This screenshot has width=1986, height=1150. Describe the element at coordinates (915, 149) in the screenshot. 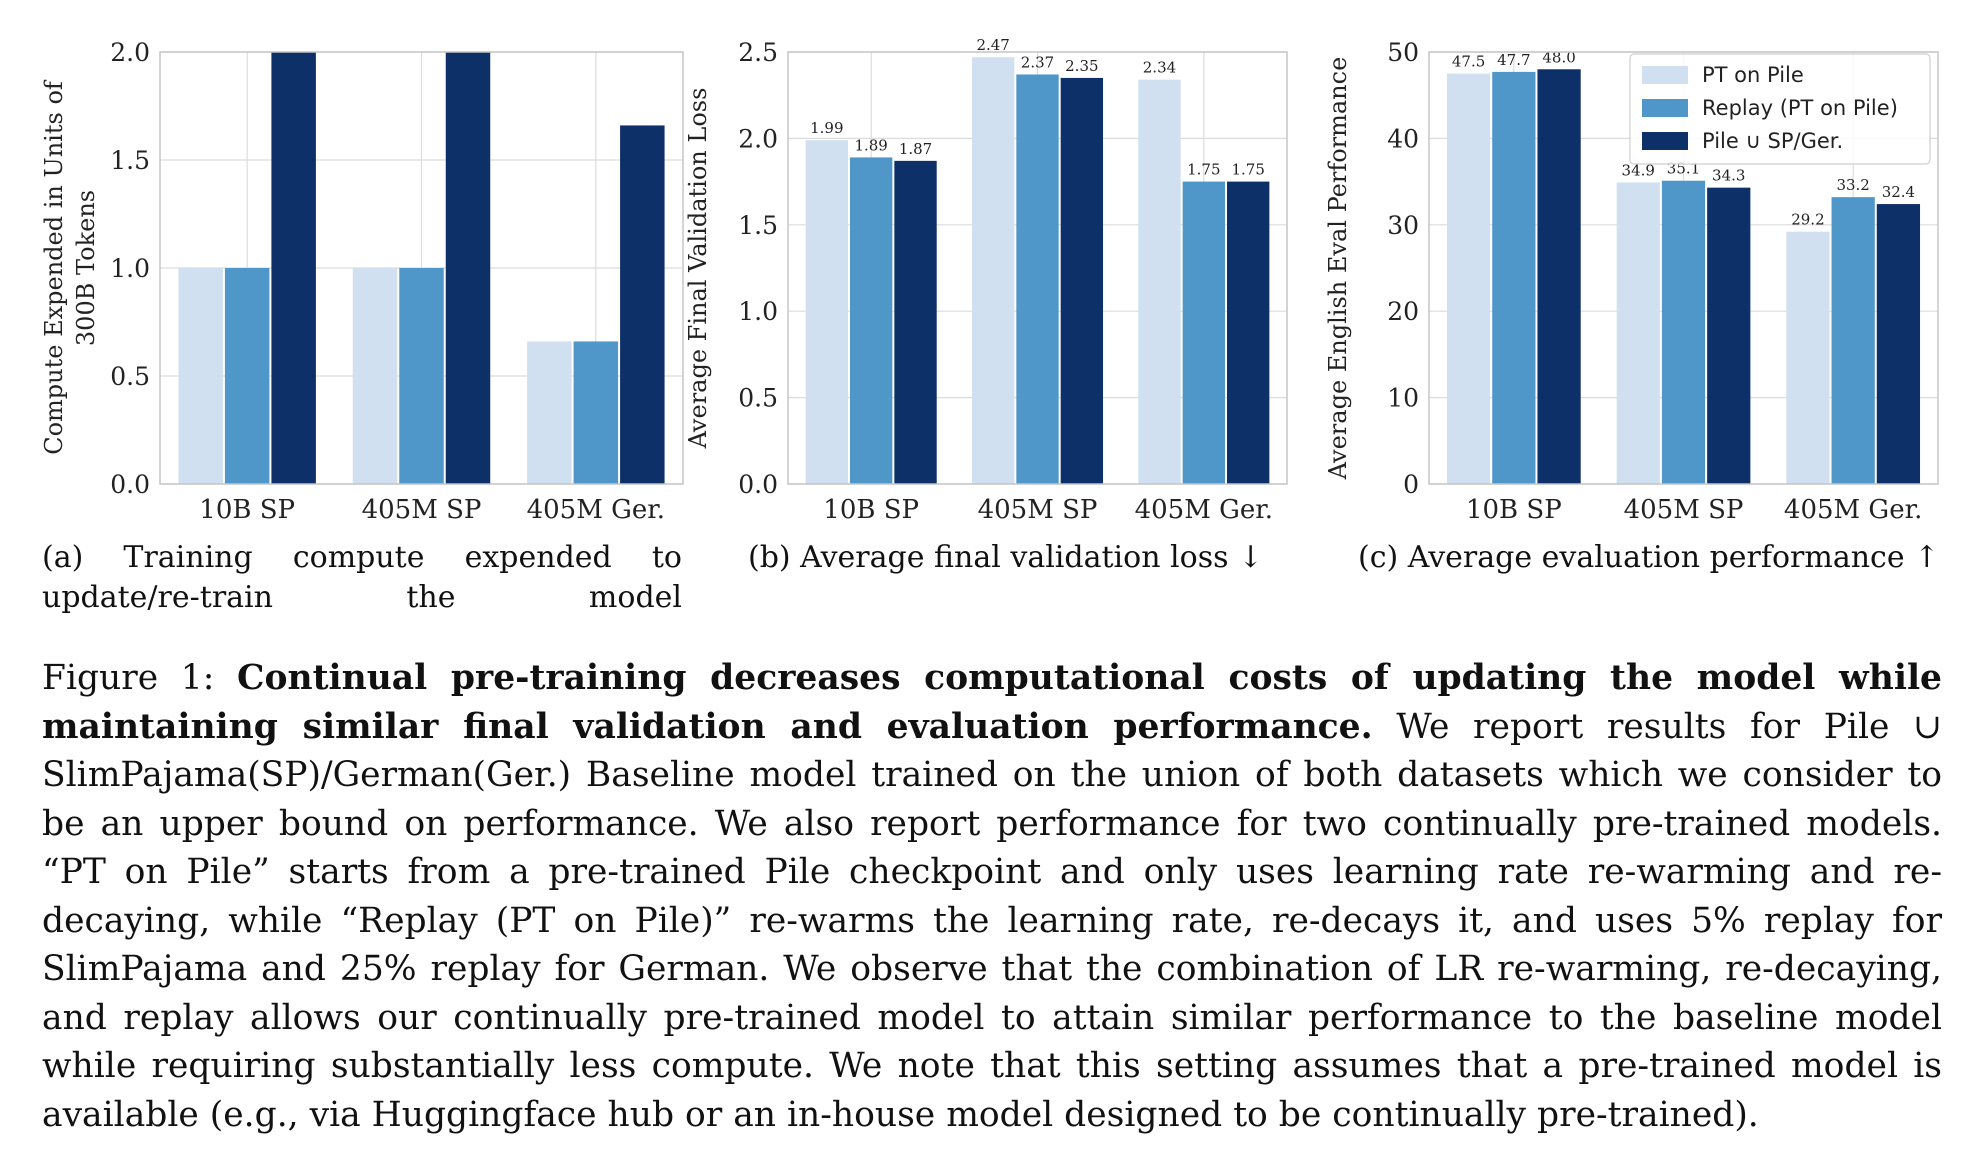

I see `value-label: 1.87` at that location.